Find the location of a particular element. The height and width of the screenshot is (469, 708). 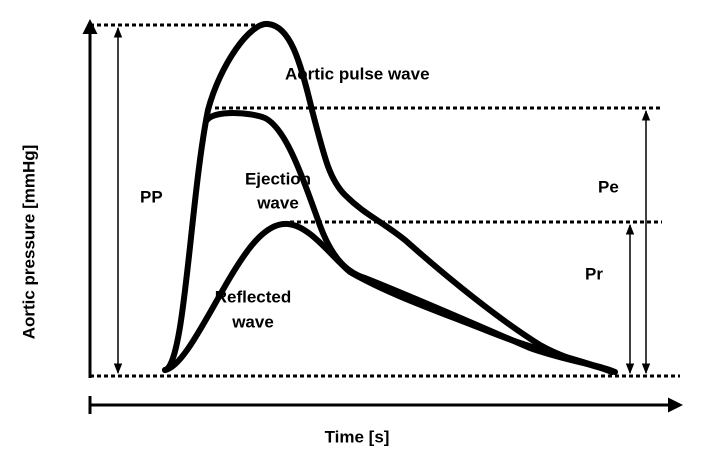

pr-label: Pr is located at coordinates (594, 273).